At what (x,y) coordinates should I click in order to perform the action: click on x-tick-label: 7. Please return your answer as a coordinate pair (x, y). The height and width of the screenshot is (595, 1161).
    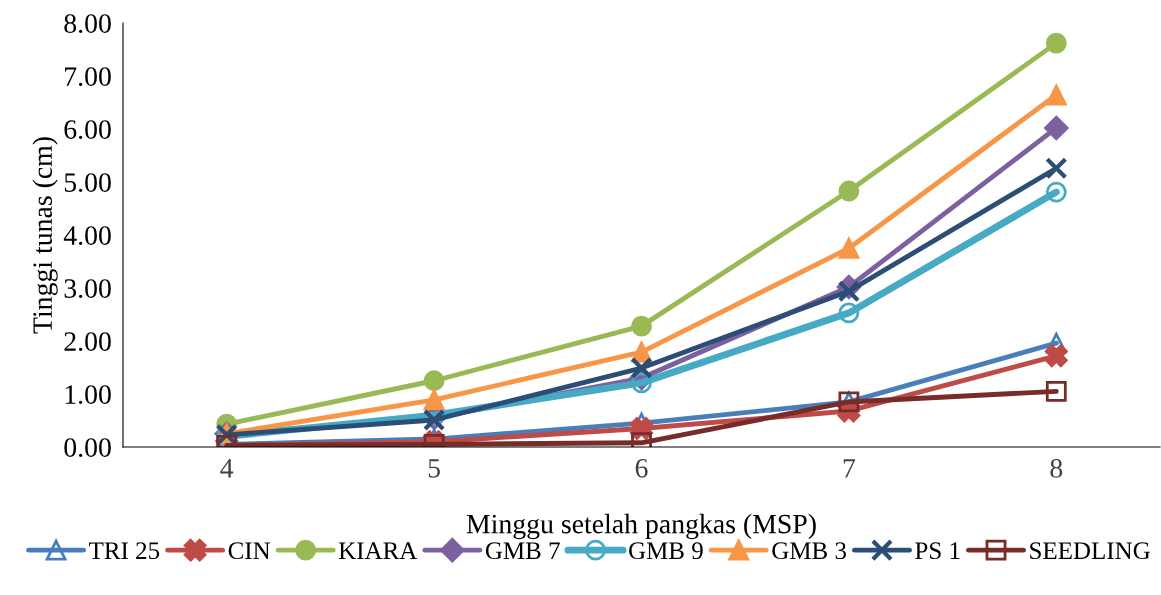
    Looking at the image, I should click on (849, 468).